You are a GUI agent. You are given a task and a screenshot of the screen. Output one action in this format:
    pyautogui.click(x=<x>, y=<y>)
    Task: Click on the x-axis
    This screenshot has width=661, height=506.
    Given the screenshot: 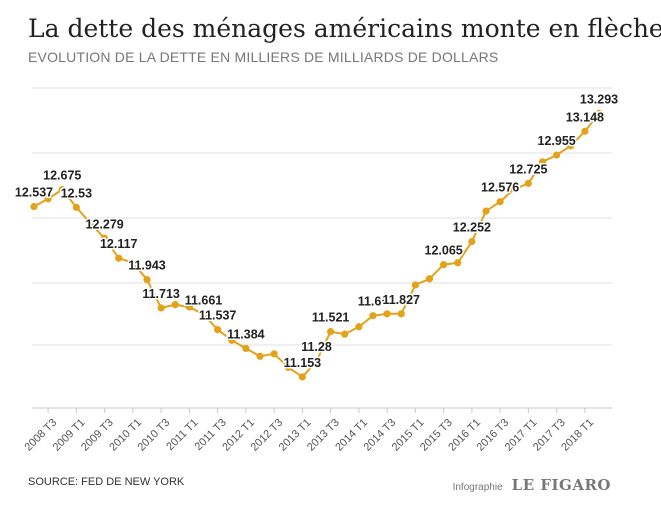 What is the action you would take?
    pyautogui.click(x=322, y=410)
    